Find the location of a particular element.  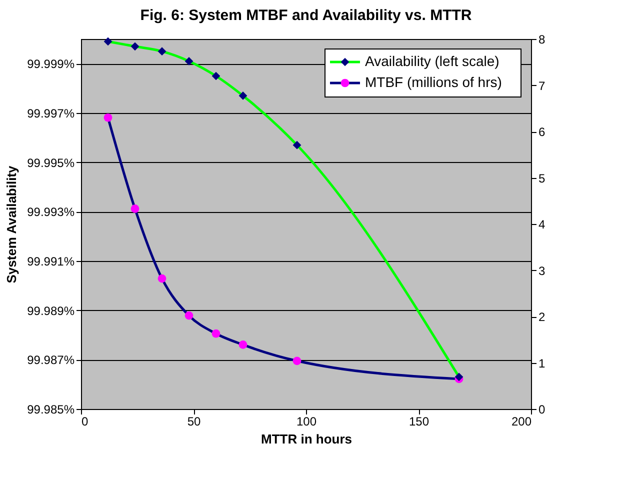

y-tick-label: 99.993% is located at coordinates (51, 212).